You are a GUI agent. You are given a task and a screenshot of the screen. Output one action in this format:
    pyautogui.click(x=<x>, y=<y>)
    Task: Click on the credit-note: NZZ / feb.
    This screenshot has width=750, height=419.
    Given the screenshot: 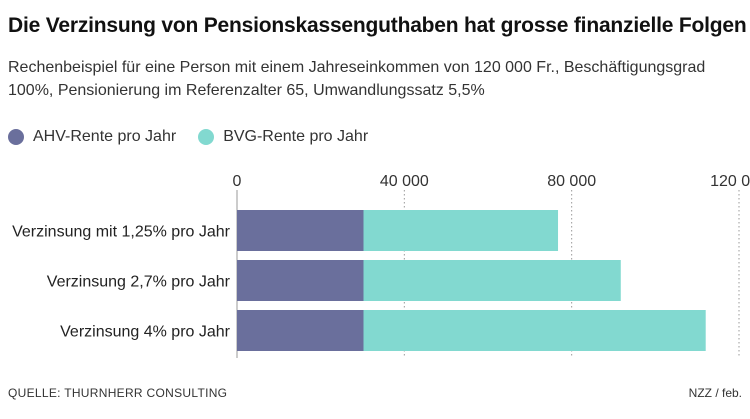 What is the action you would take?
    pyautogui.click(x=715, y=393)
    